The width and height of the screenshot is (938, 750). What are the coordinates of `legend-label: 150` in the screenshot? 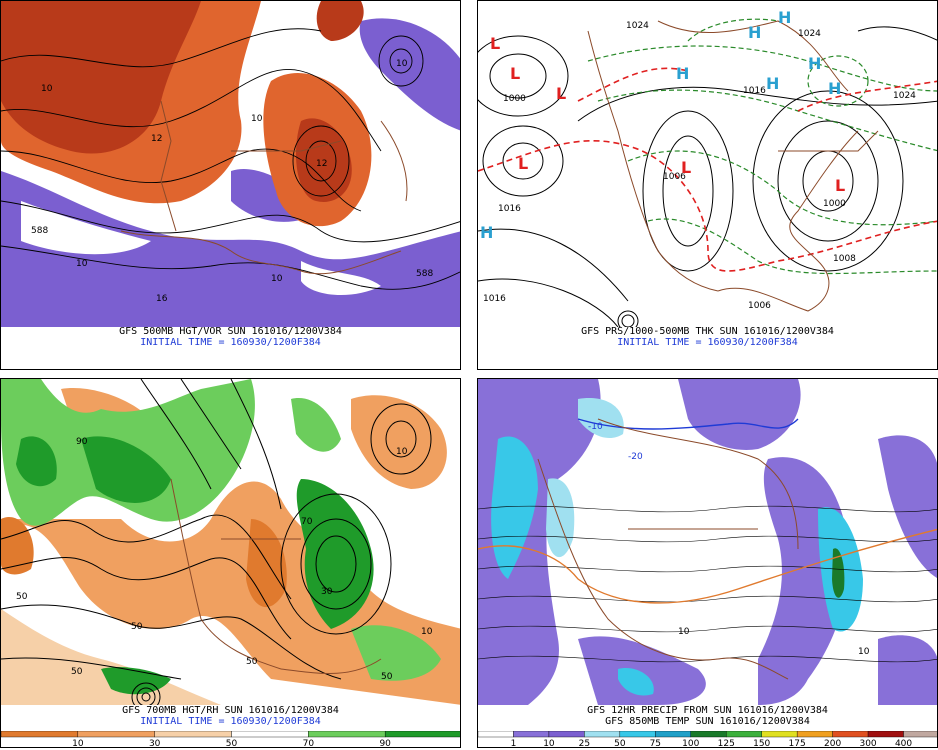 It's located at (761, 743).